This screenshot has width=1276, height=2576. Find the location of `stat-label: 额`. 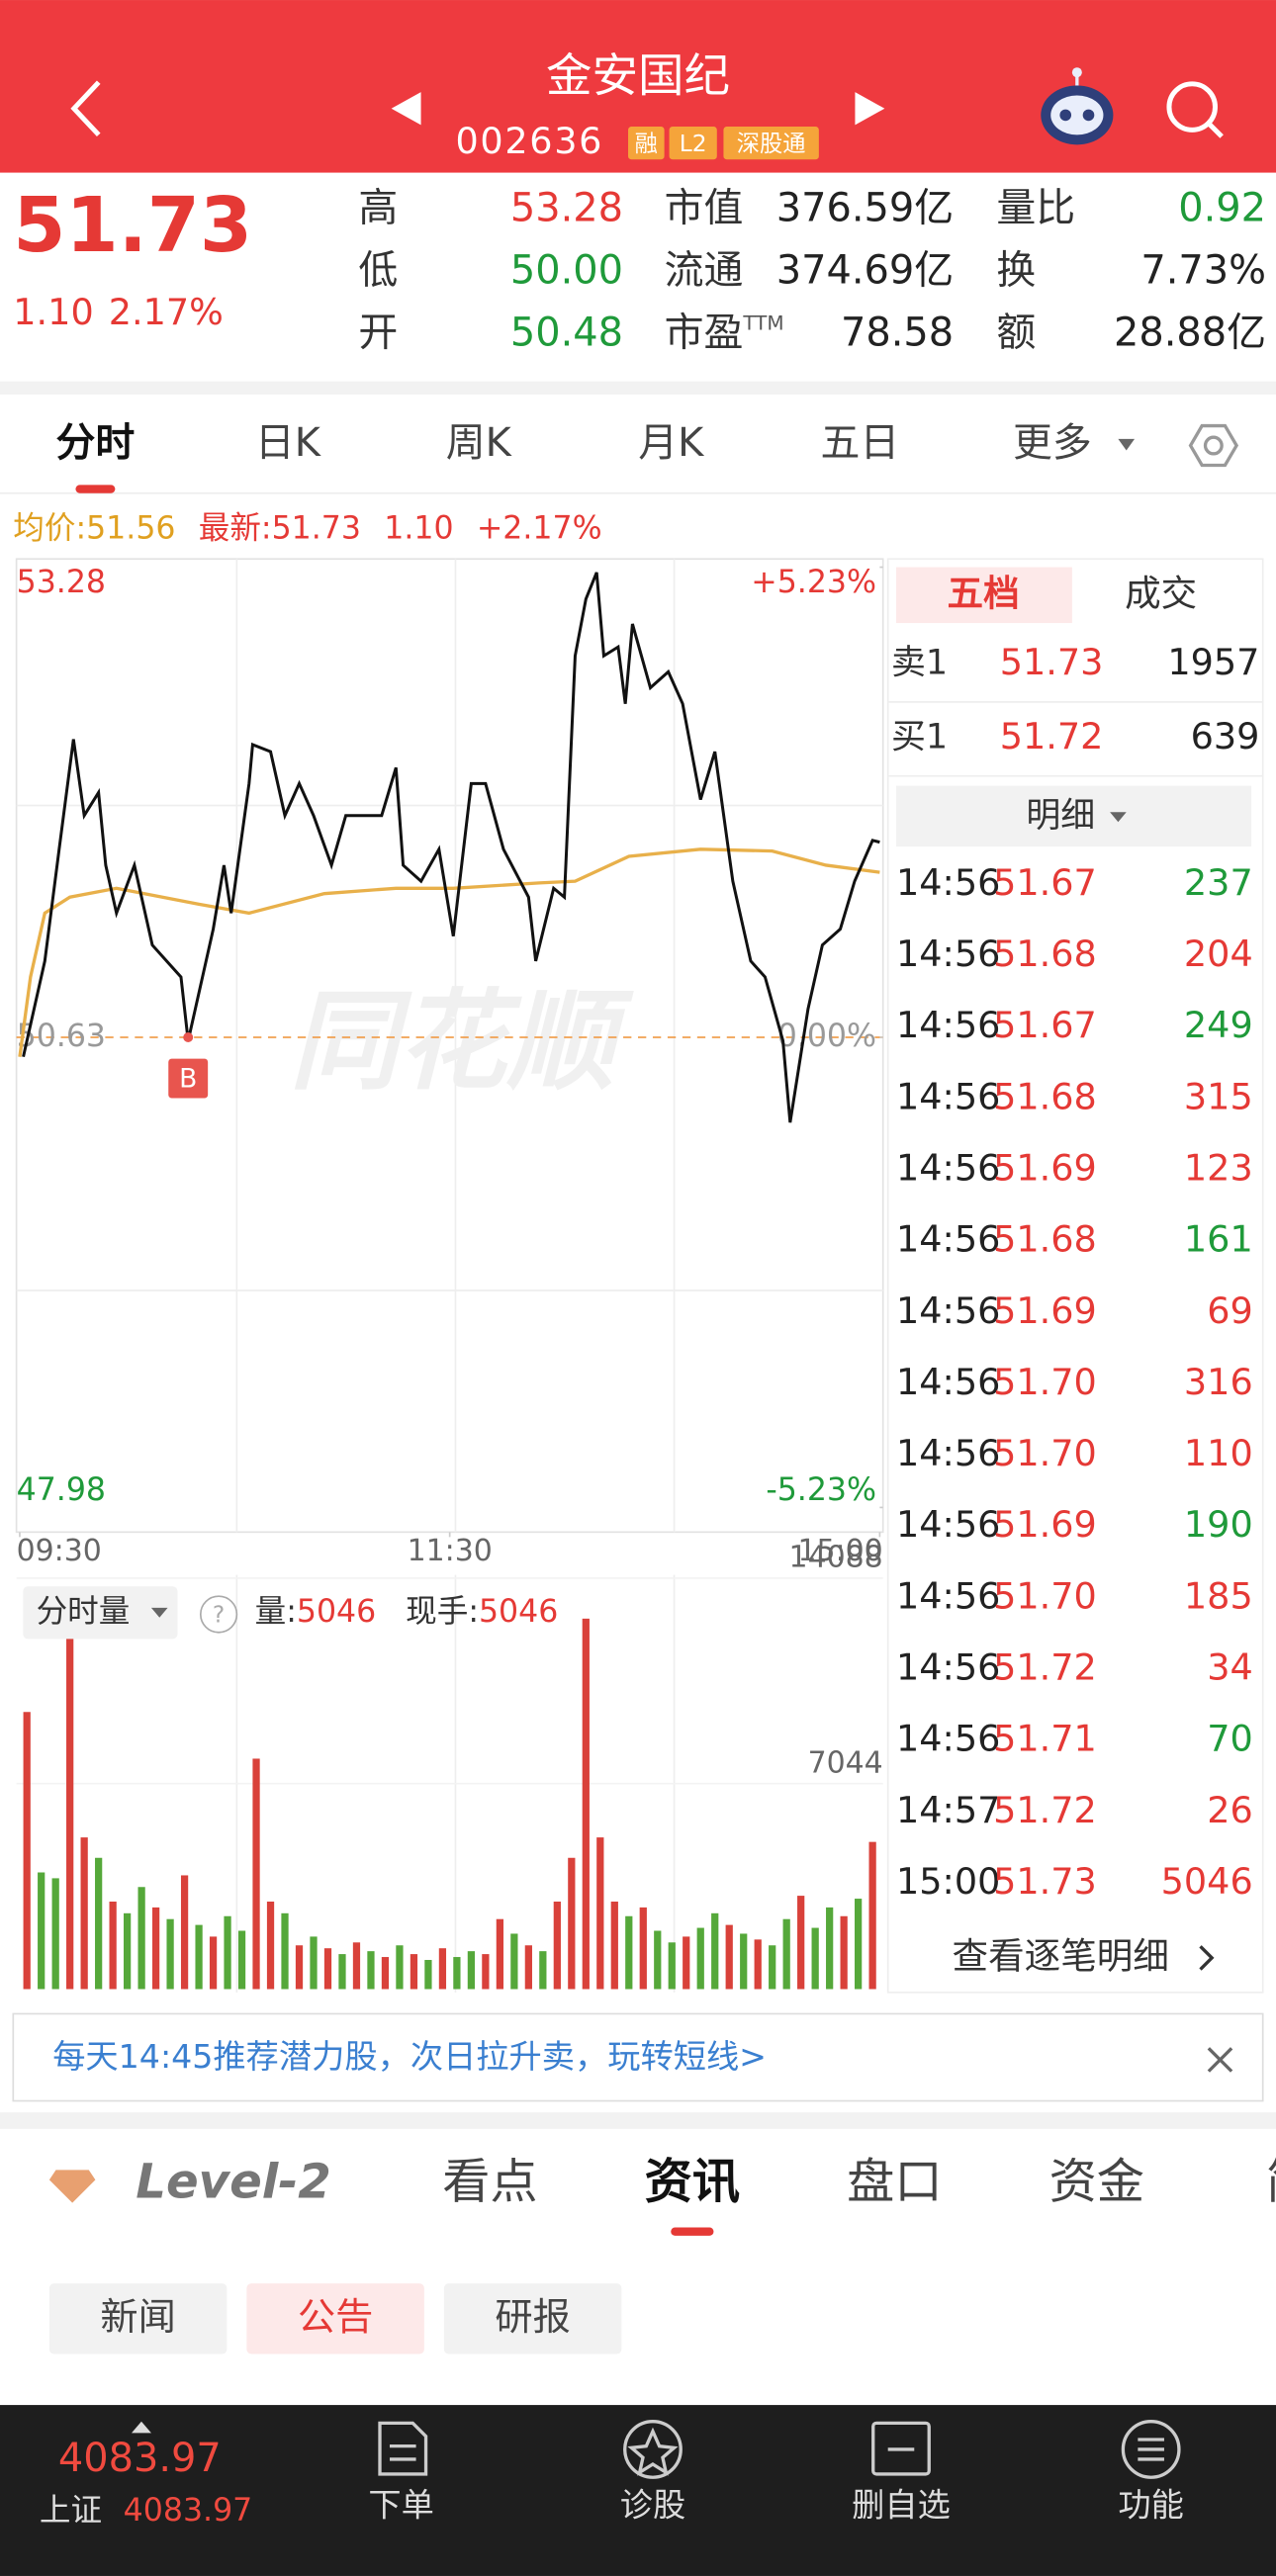

stat-label: 额 is located at coordinates (1016, 333).